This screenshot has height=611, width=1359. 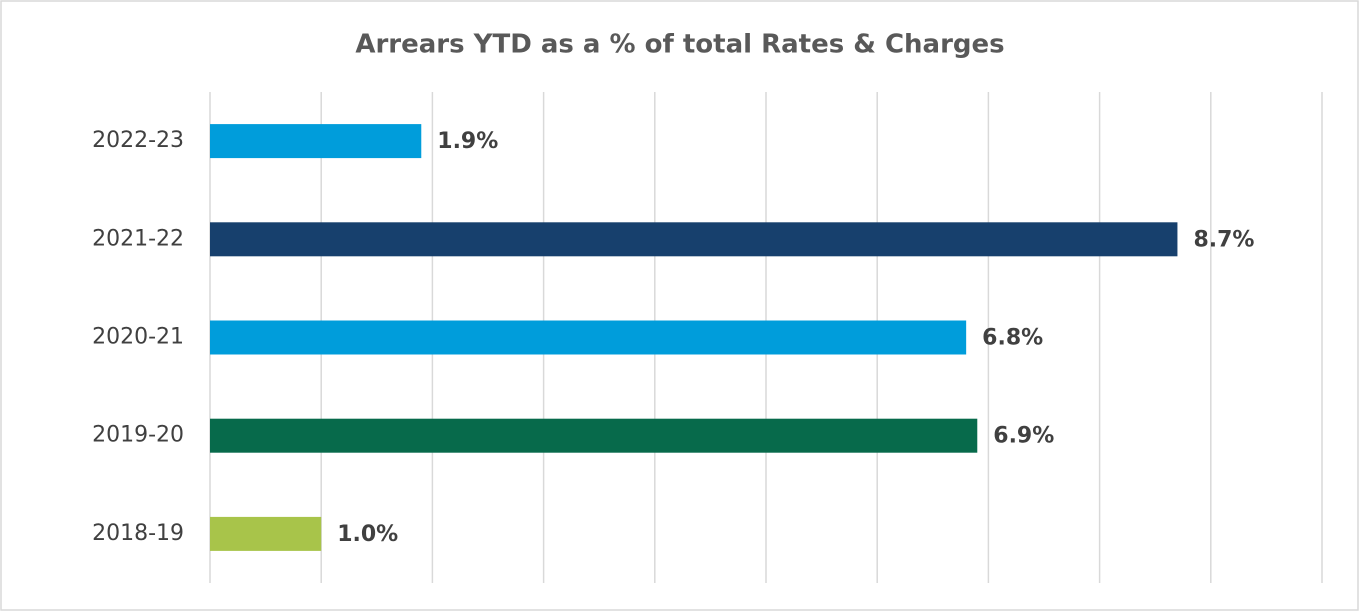 What do you see at coordinates (138, 337) in the screenshot?
I see `y-tick-label: 2020-21` at bounding box center [138, 337].